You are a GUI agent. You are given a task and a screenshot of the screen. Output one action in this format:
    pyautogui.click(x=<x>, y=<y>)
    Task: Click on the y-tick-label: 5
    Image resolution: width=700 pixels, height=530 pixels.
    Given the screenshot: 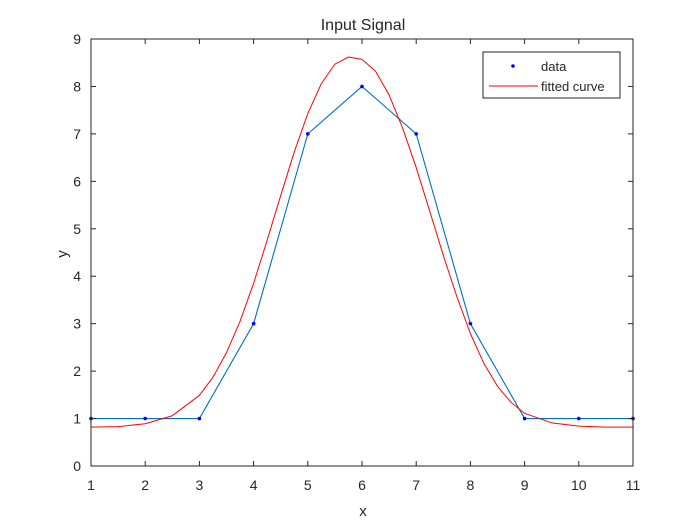 What is the action you would take?
    pyautogui.click(x=77, y=229)
    